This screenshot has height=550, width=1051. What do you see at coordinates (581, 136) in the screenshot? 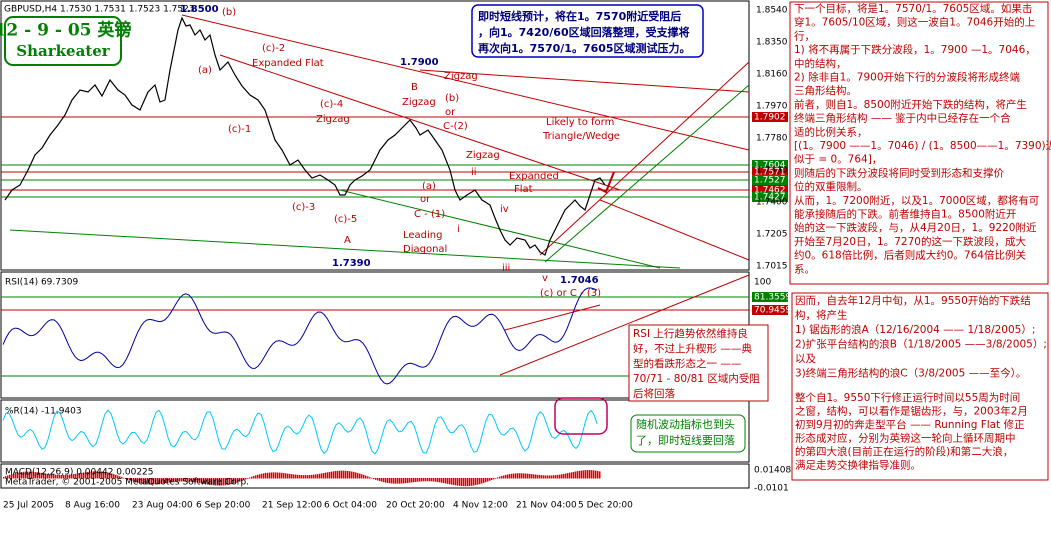
I see `annotation: Triangle/Wedge` at bounding box center [581, 136].